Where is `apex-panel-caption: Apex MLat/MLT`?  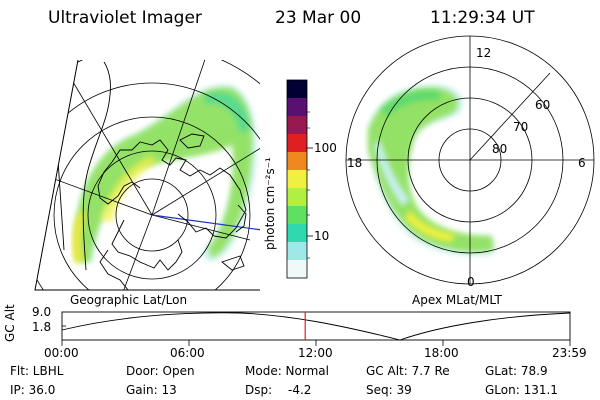 apex-panel-caption: Apex MLat/MLT is located at coordinates (457, 300).